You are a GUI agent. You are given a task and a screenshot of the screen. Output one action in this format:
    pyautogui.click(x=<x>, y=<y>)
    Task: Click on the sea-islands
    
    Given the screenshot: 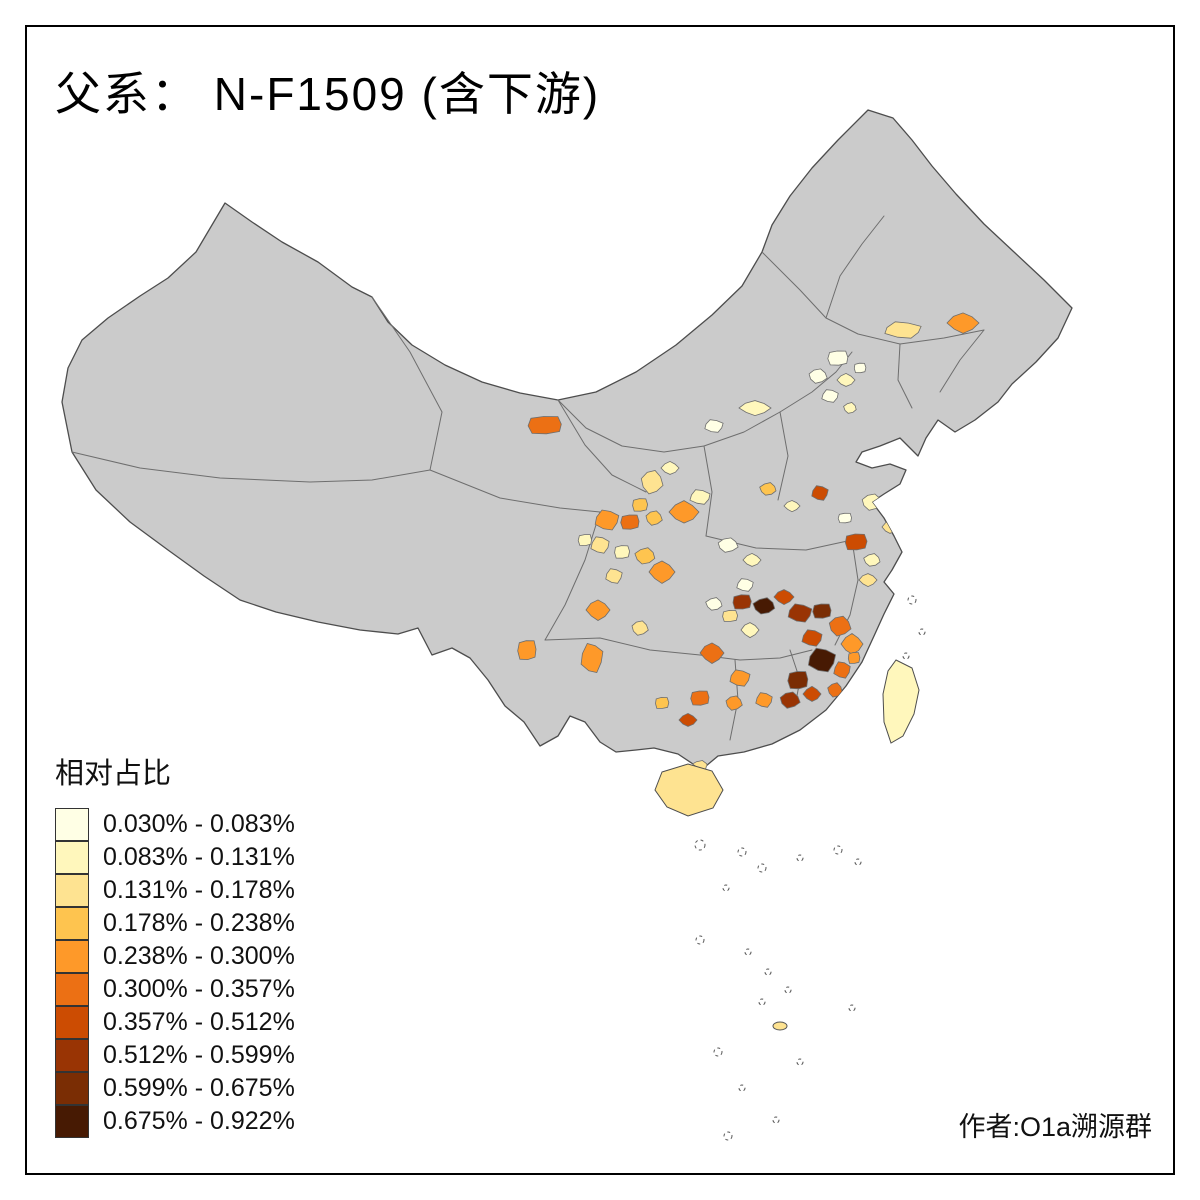 What is the action you would take?
    pyautogui.click(x=810, y=868)
    